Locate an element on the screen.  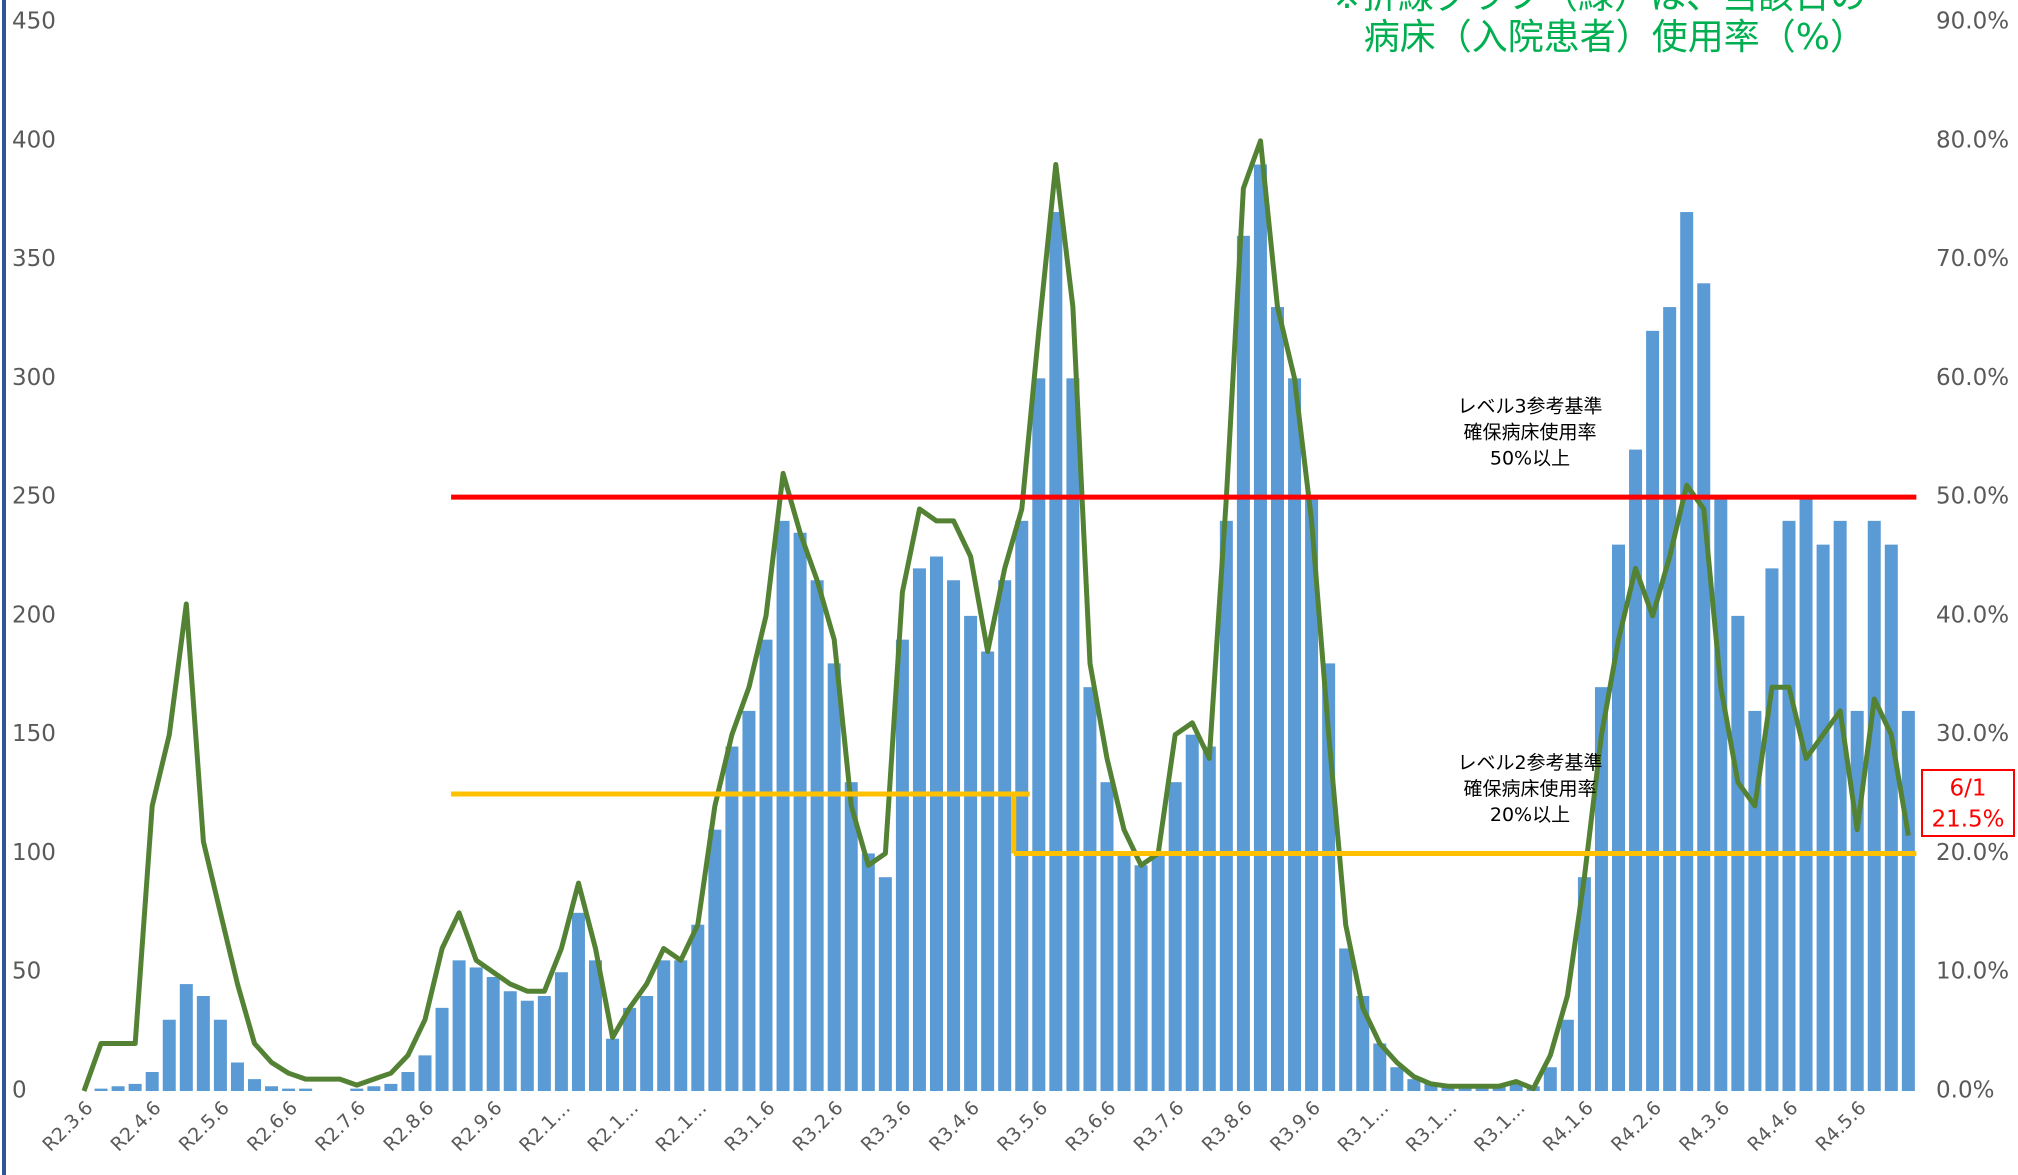
x-tick-label: R3.6.6 is located at coordinates (1090, 1126).